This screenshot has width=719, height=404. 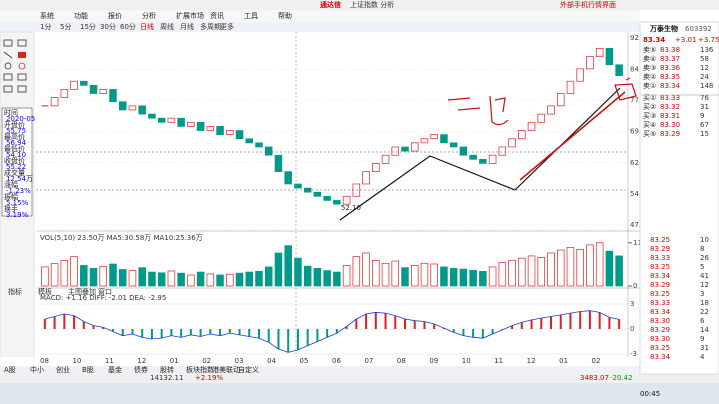 What do you see at coordinates (37, 369) in the screenshot?
I see `market-tab: 中小` at bounding box center [37, 369].